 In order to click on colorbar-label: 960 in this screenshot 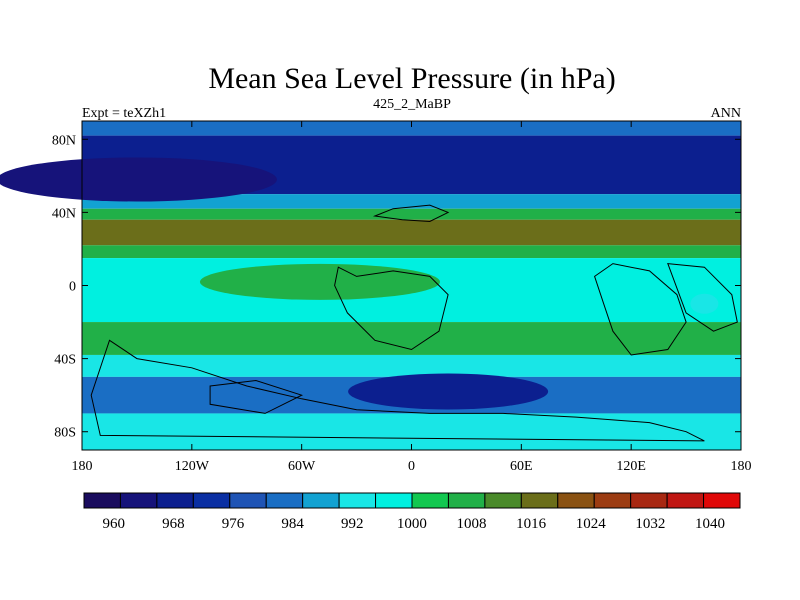, I will do `click(114, 524)`.